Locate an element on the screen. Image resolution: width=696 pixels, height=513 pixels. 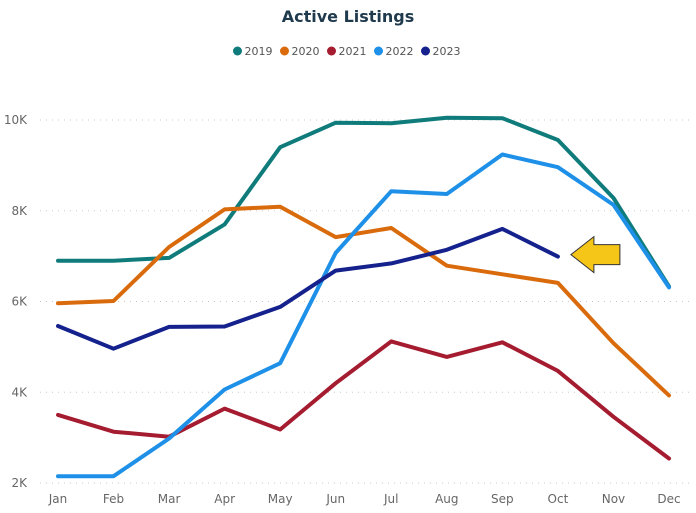
y-tick-label: 10K is located at coordinates (16, 120).